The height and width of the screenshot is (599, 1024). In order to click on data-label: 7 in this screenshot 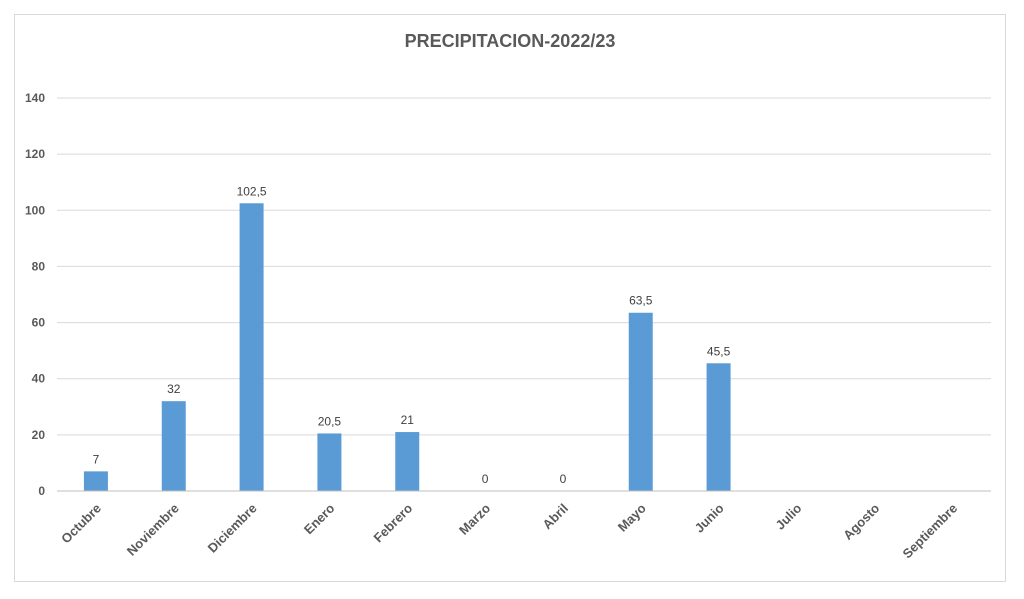, I will do `click(96, 459)`.